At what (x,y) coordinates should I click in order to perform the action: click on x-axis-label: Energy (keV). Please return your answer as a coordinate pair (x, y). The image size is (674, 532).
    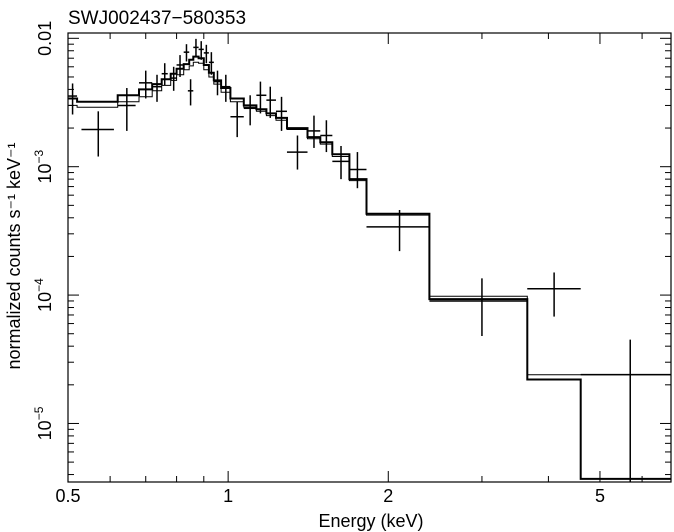
    Looking at the image, I should click on (370, 521).